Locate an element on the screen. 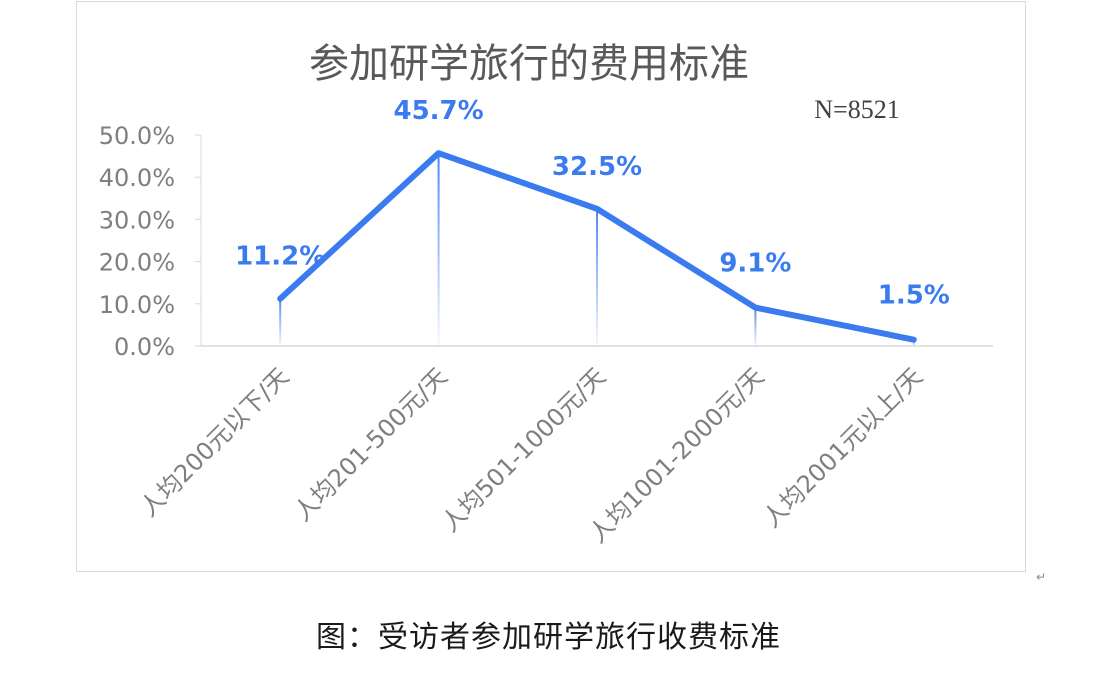 The width and height of the screenshot is (1097, 683). x-tick-label: 人均1001-2000元/天 is located at coordinates (677, 455).